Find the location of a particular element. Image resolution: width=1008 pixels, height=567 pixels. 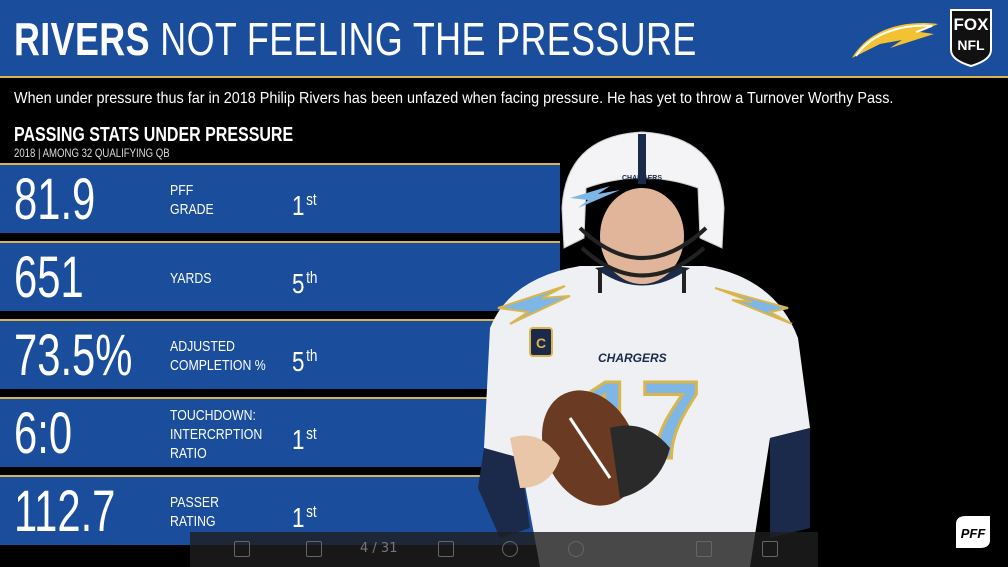

zoom-in-icon is located at coordinates (576, 549).